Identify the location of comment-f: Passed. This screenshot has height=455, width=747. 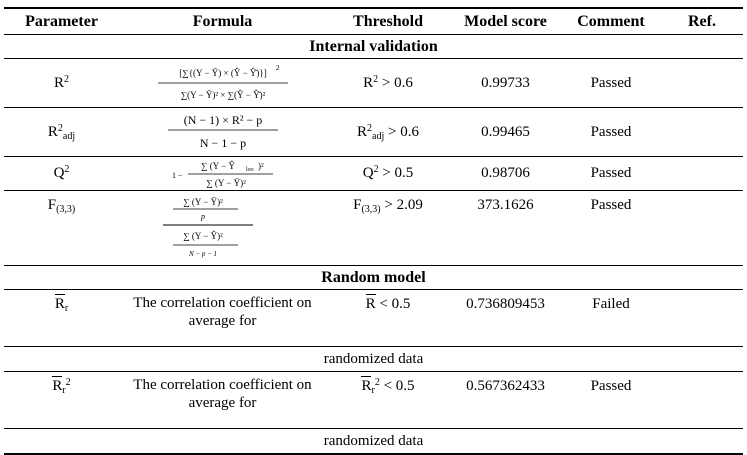
(611, 228).